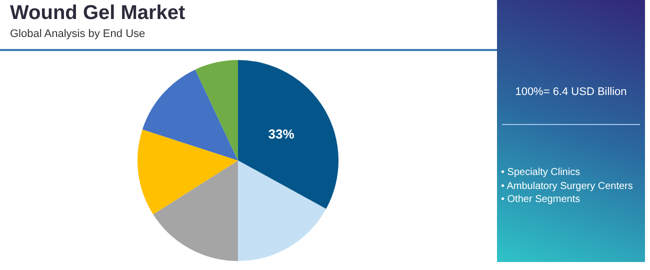  What do you see at coordinates (541, 199) in the screenshot?
I see `text: • Other Segments` at bounding box center [541, 199].